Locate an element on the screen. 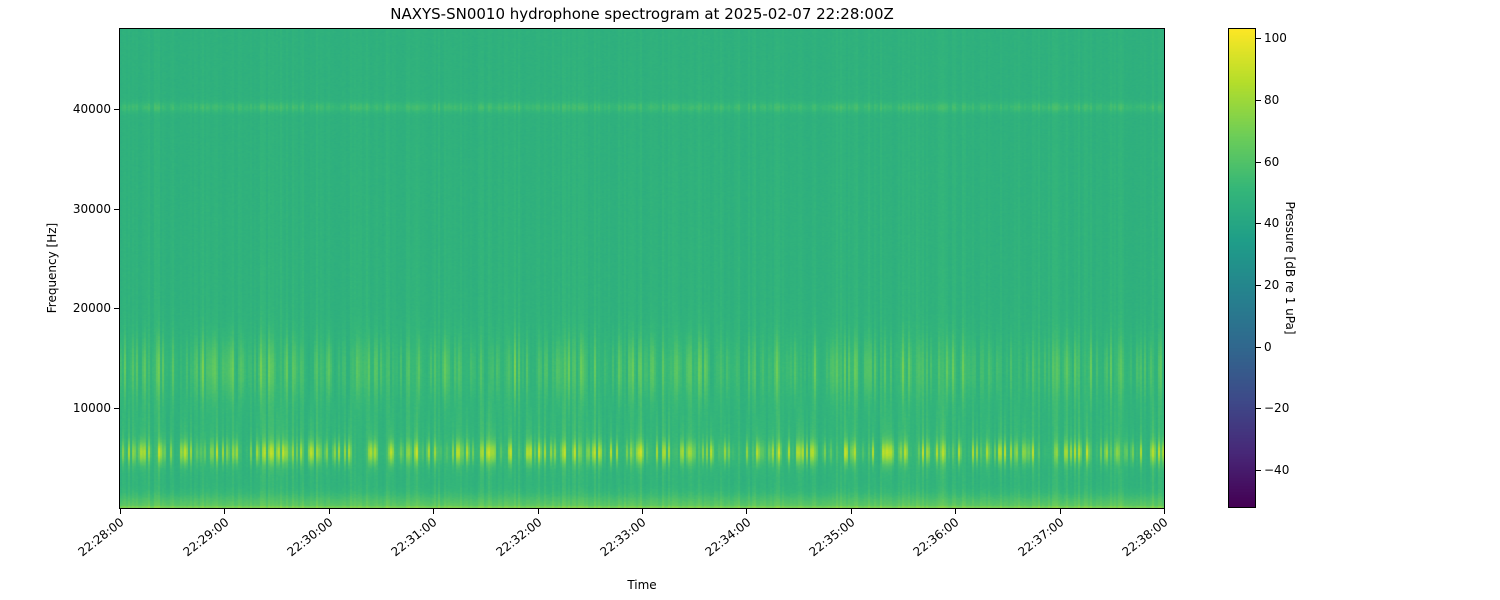 This screenshot has width=1500, height=600. x-tick-label: 22:38:00 is located at coordinates (1145, 537).